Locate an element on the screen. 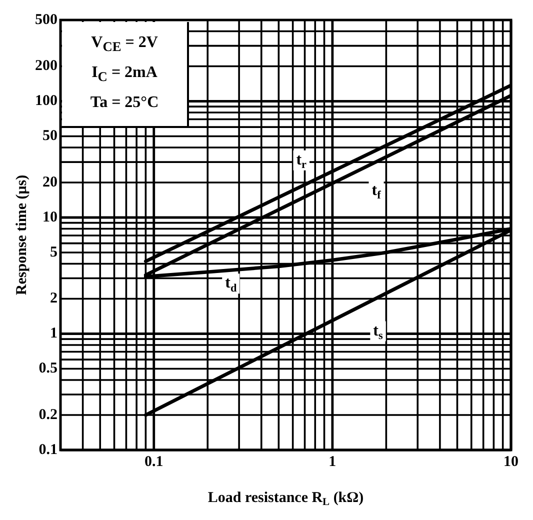  y-tick-label: 200 is located at coordinates (46, 66).